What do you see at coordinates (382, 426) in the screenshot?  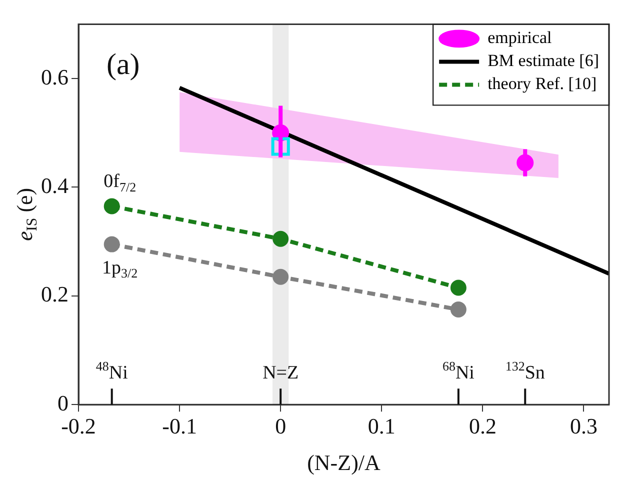 I see `x-tick-label: 0.1` at bounding box center [382, 426].